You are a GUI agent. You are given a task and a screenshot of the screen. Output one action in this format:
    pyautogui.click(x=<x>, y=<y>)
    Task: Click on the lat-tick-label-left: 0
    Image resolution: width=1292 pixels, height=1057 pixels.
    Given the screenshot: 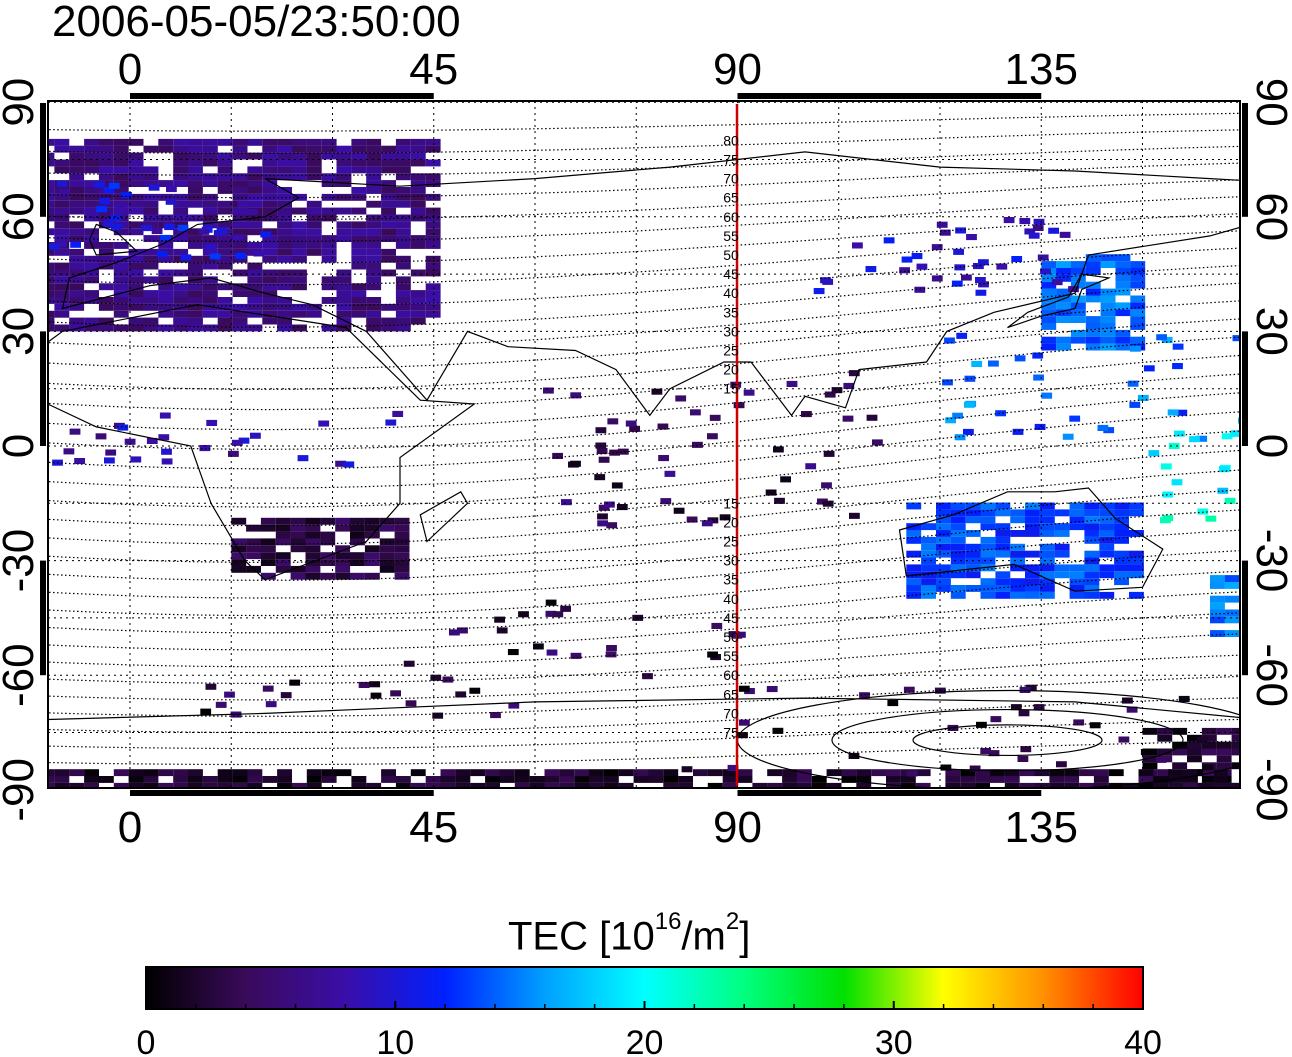 What is the action you would take?
    pyautogui.click(x=21, y=446)
    